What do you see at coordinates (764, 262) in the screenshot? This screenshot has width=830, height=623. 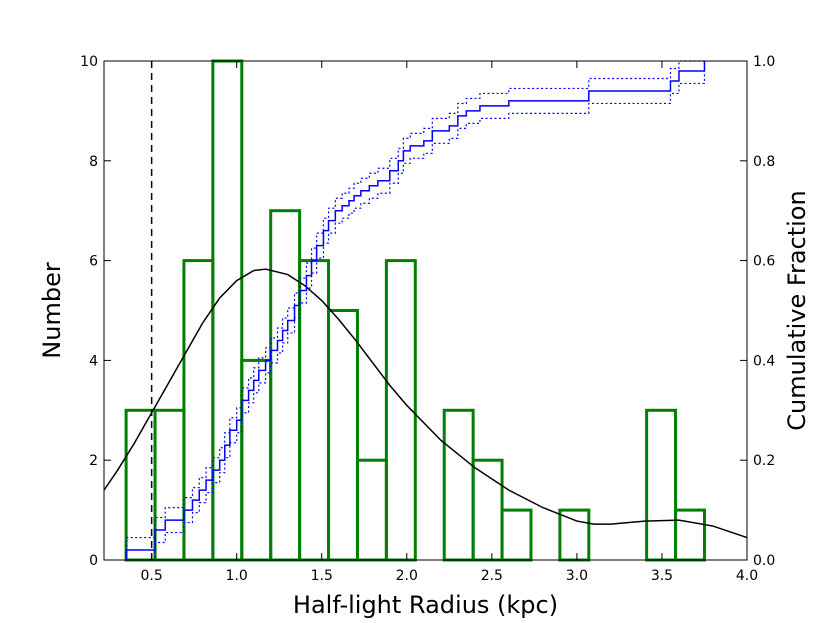 I see `y2-tick-label: 0.6` at bounding box center [764, 262].